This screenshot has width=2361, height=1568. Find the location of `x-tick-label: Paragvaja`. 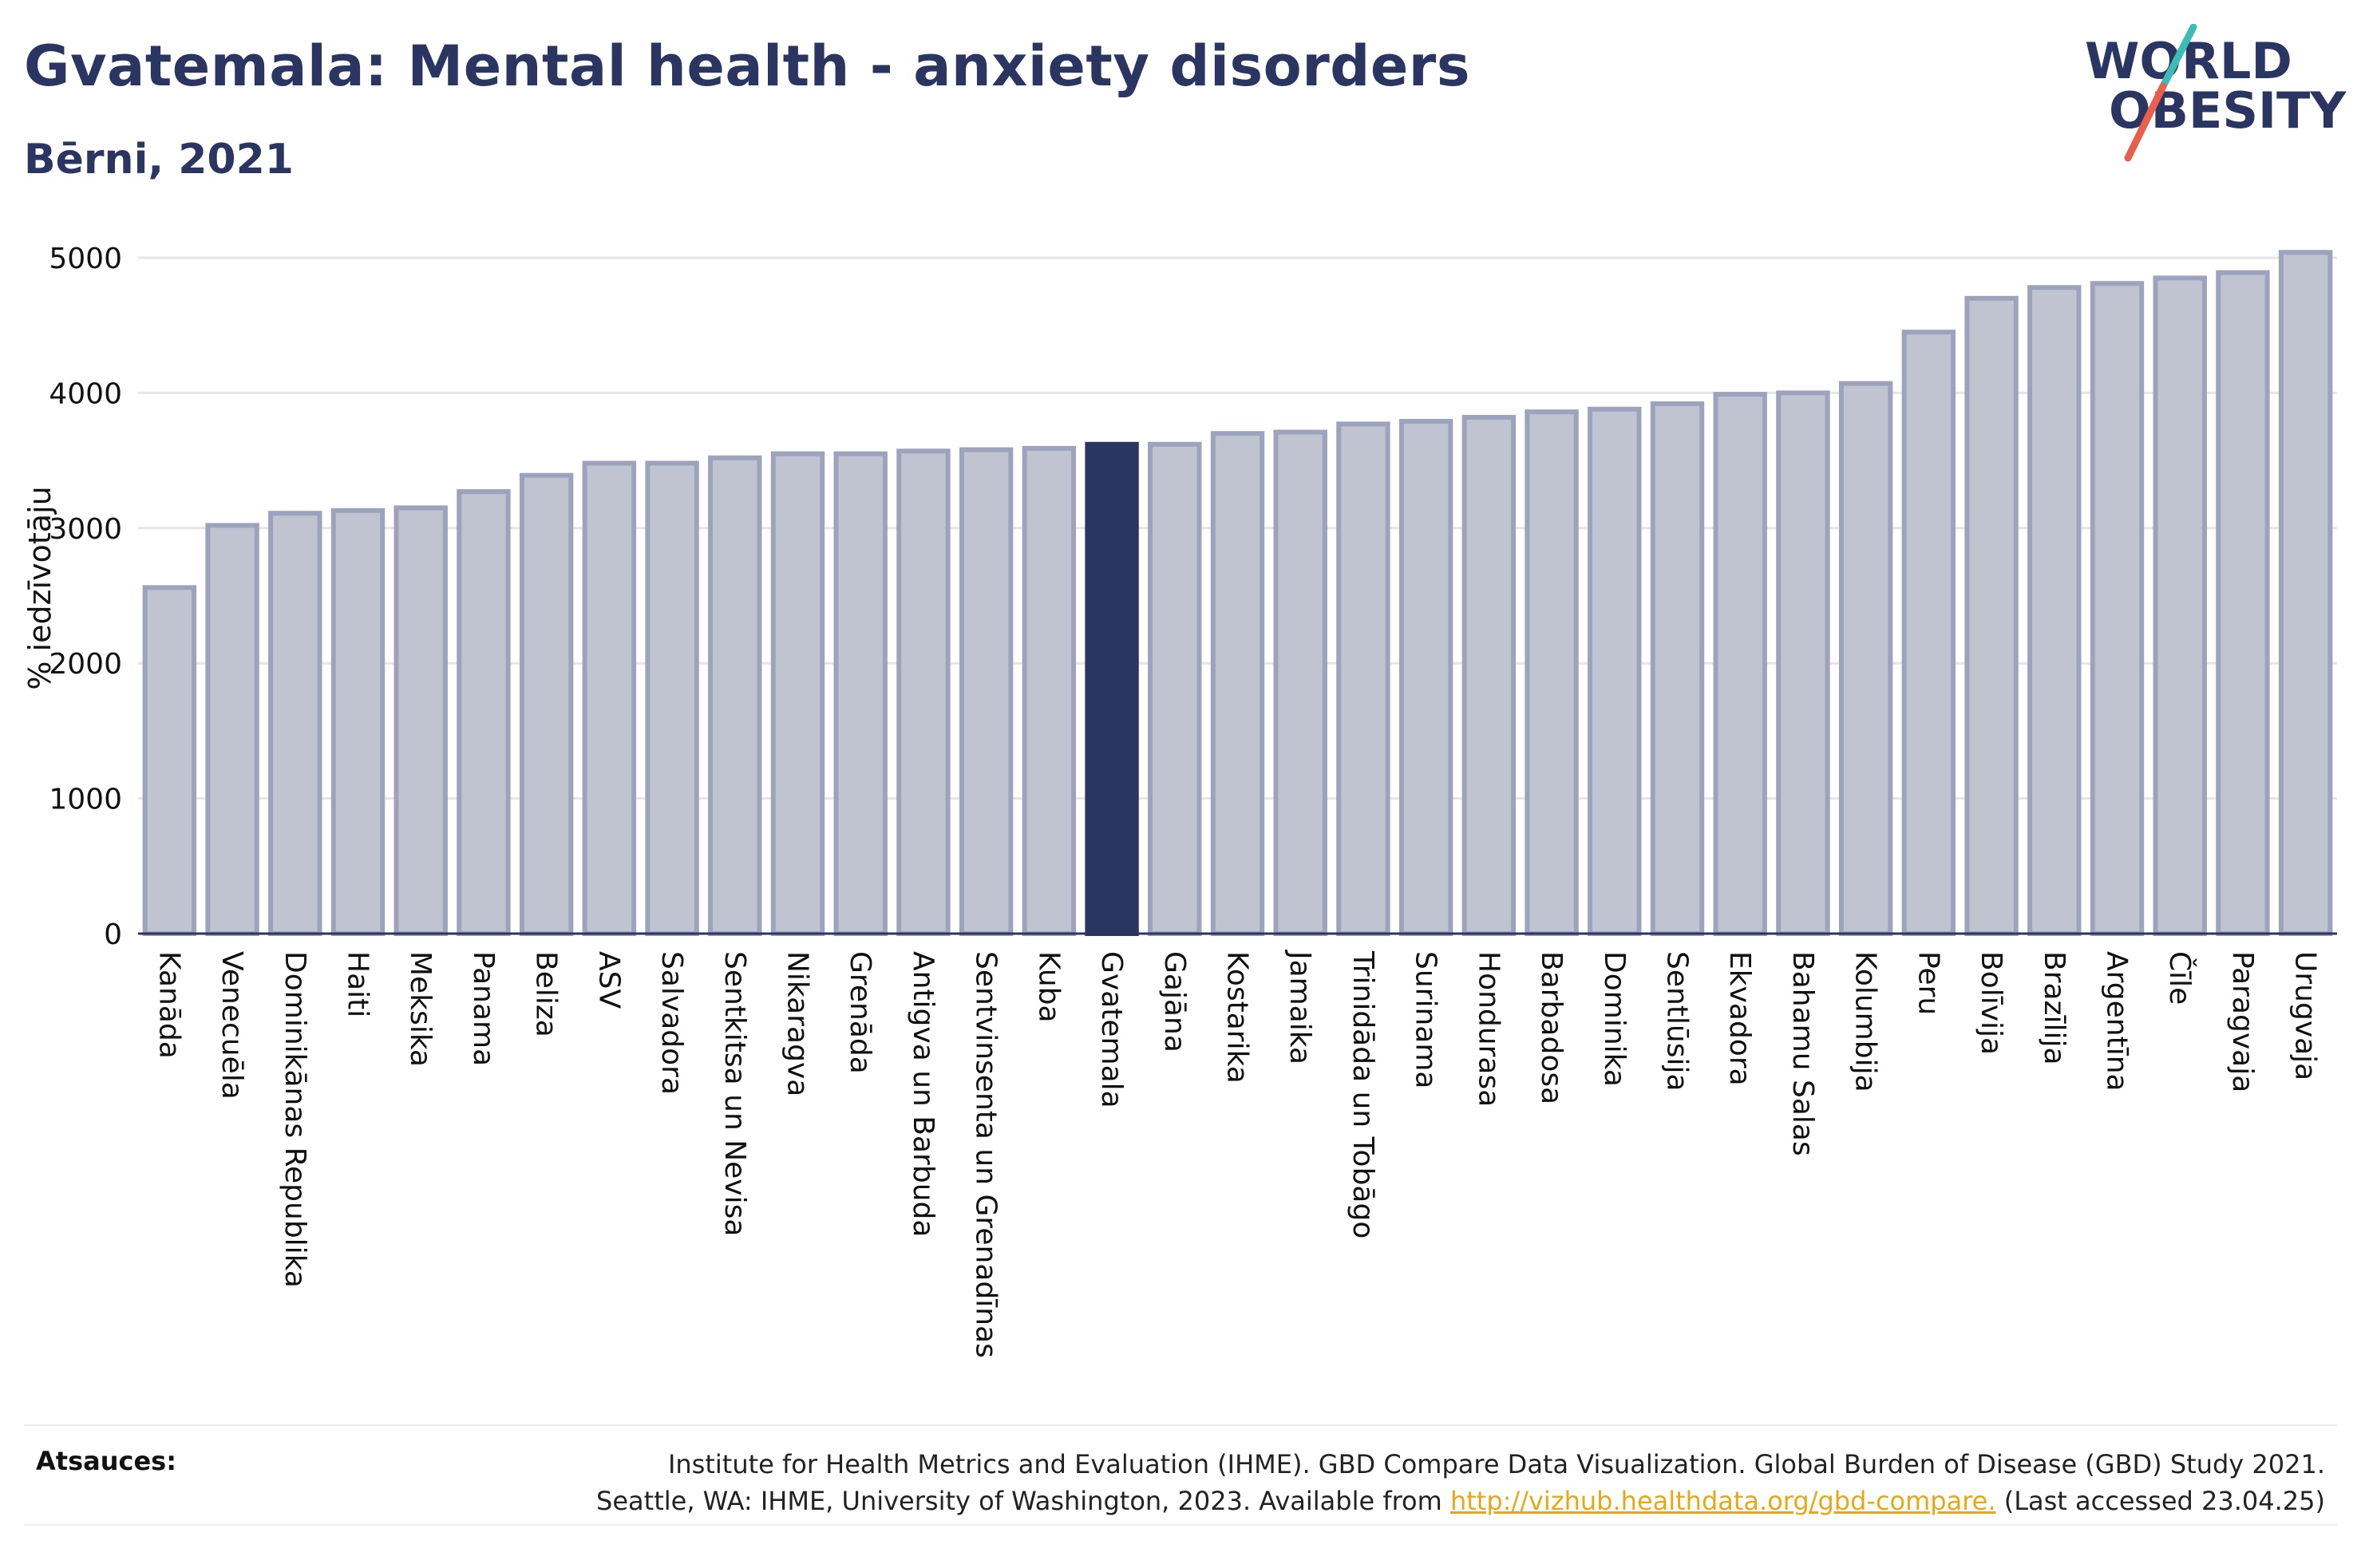

x-tick-label: Paragvaja is located at coordinates (2242, 1021).